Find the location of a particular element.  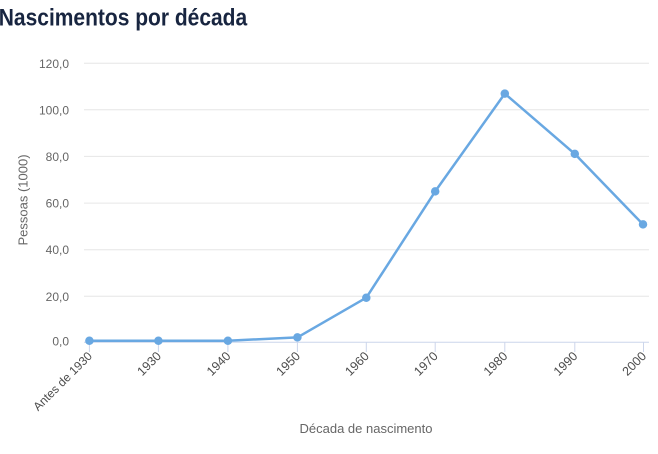

svg-text: 1990 is located at coordinates (566, 364).